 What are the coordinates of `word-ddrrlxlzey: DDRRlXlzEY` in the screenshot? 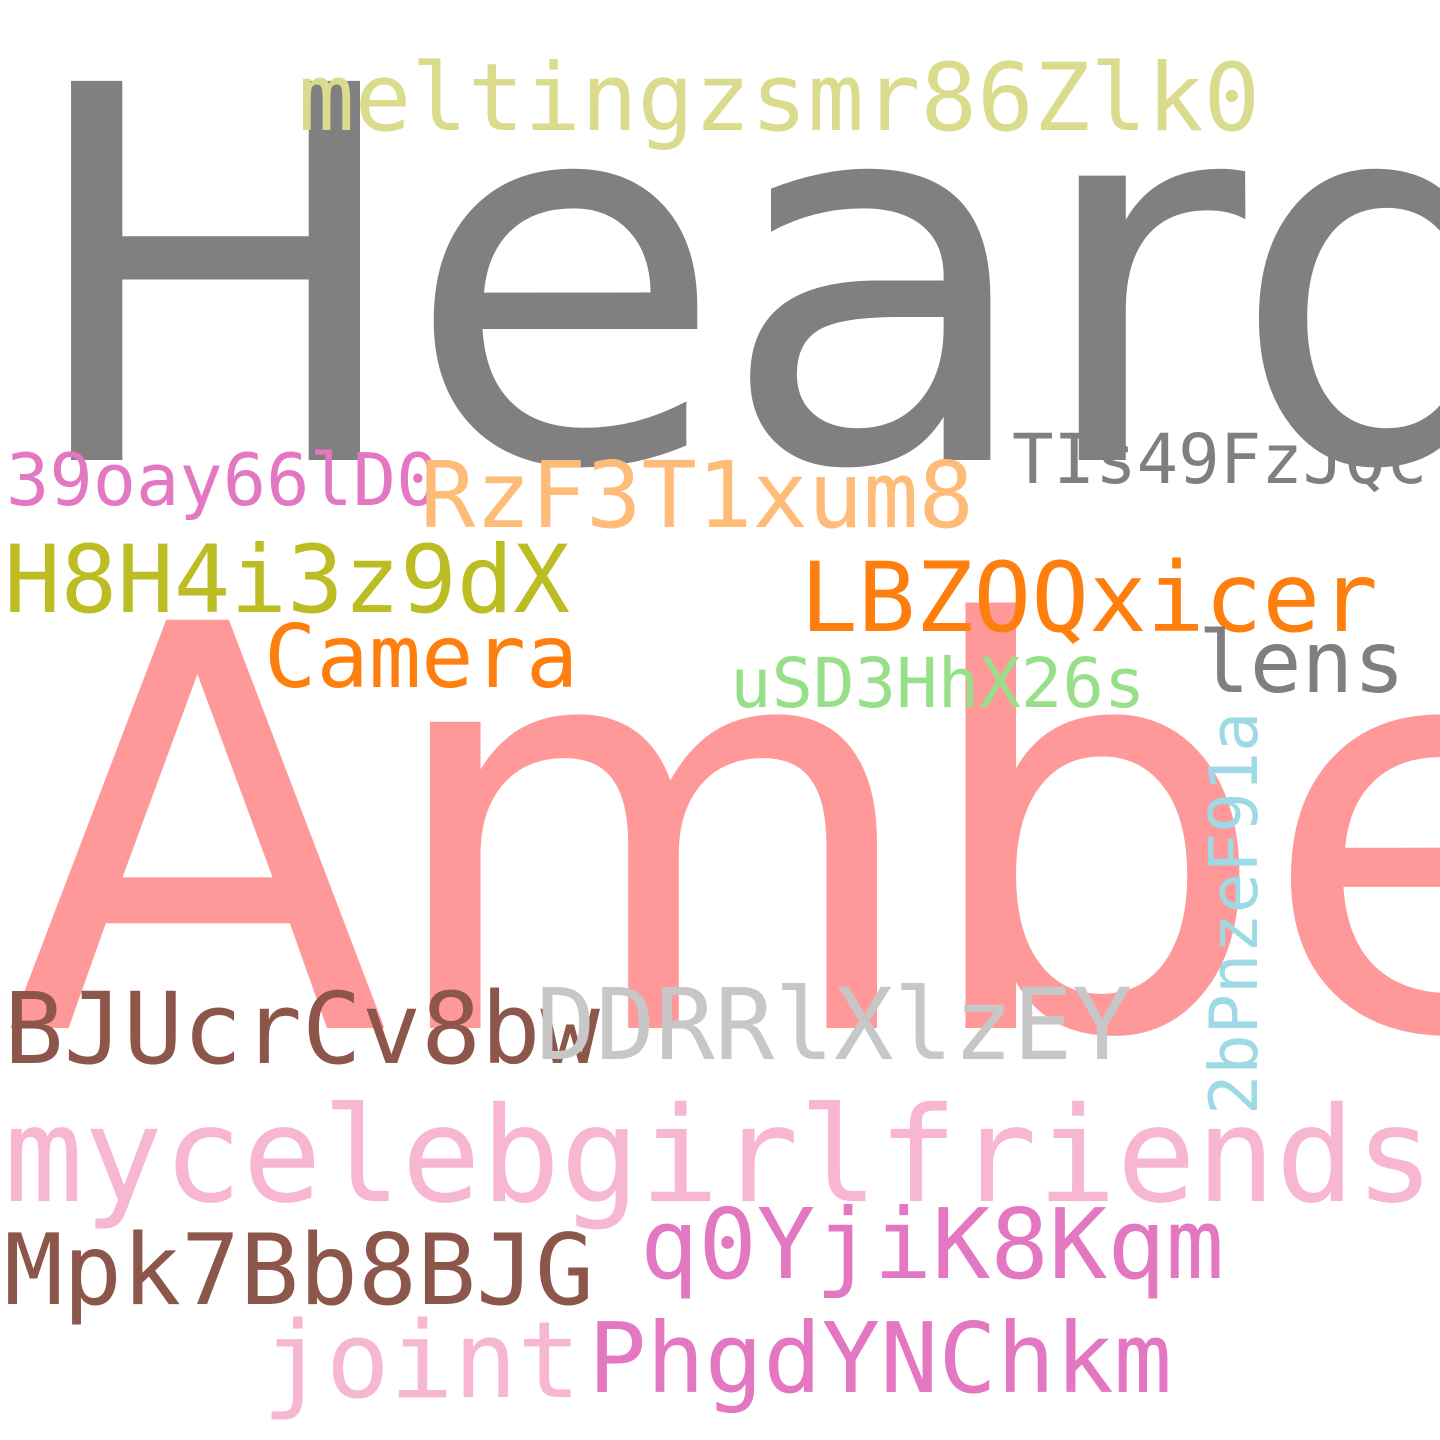 It's located at (834, 1025).